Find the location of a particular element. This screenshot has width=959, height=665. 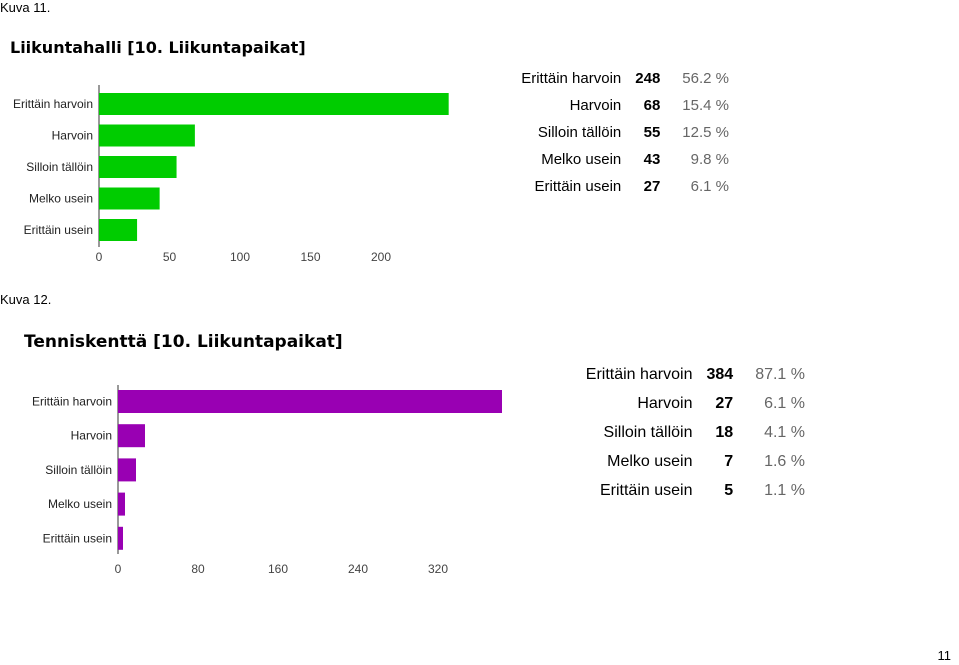

summary-row: Melko usein 7 1.6 % is located at coordinates (695, 461).